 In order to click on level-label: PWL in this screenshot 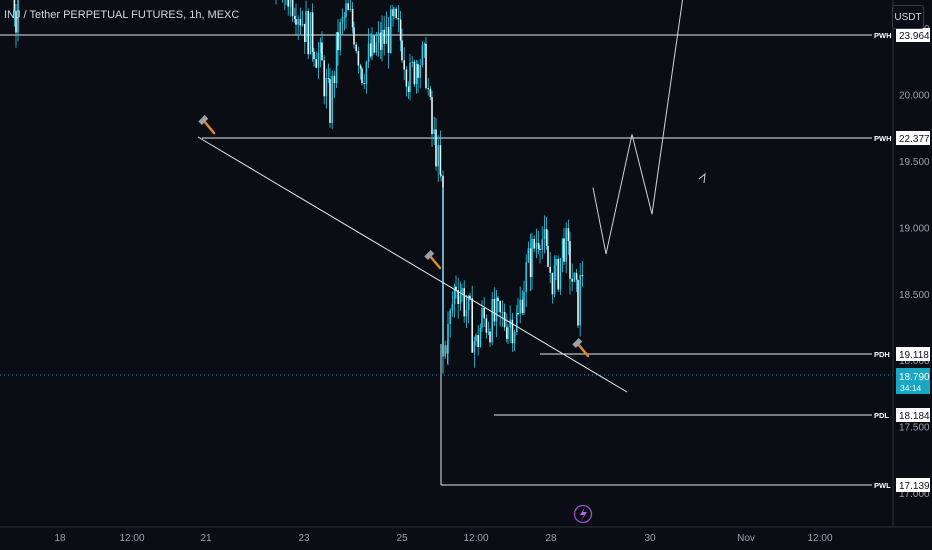, I will do `click(882, 485)`.